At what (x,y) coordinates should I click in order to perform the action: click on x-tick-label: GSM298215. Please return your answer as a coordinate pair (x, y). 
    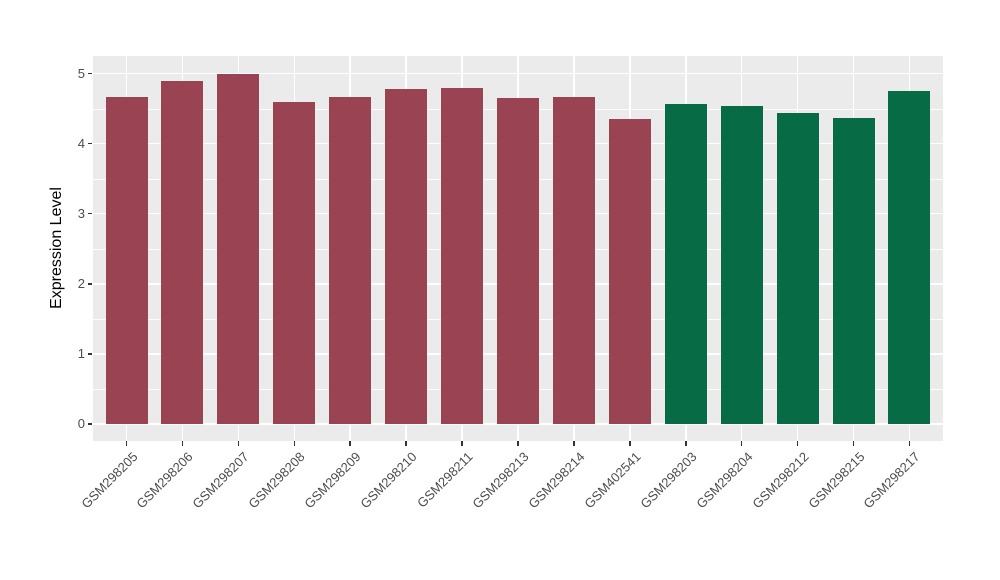
    Looking at the image, I should click on (836, 480).